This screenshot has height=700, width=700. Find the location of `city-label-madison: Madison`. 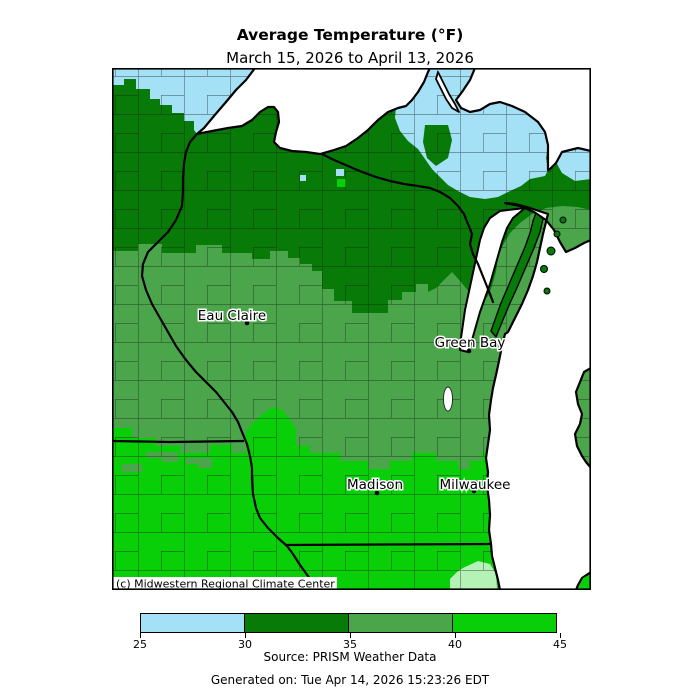

city-label-madison: Madison is located at coordinates (375, 485).